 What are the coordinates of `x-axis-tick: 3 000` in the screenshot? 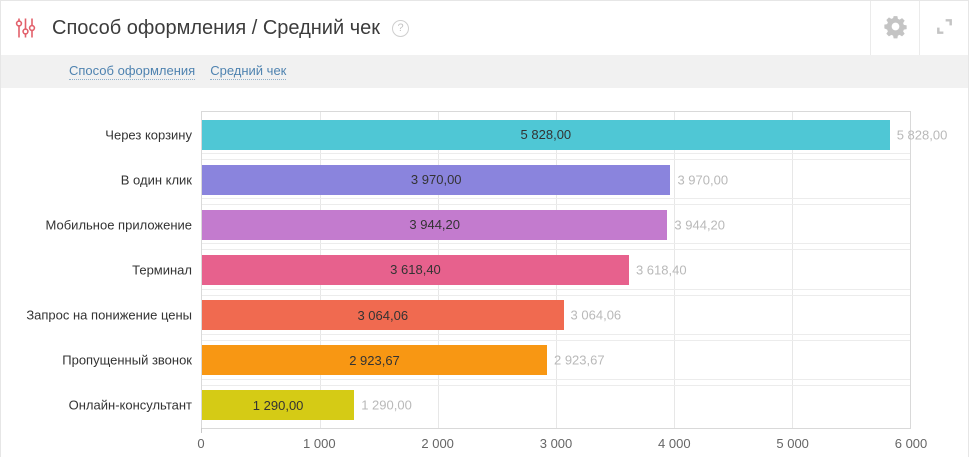 It's located at (556, 443).